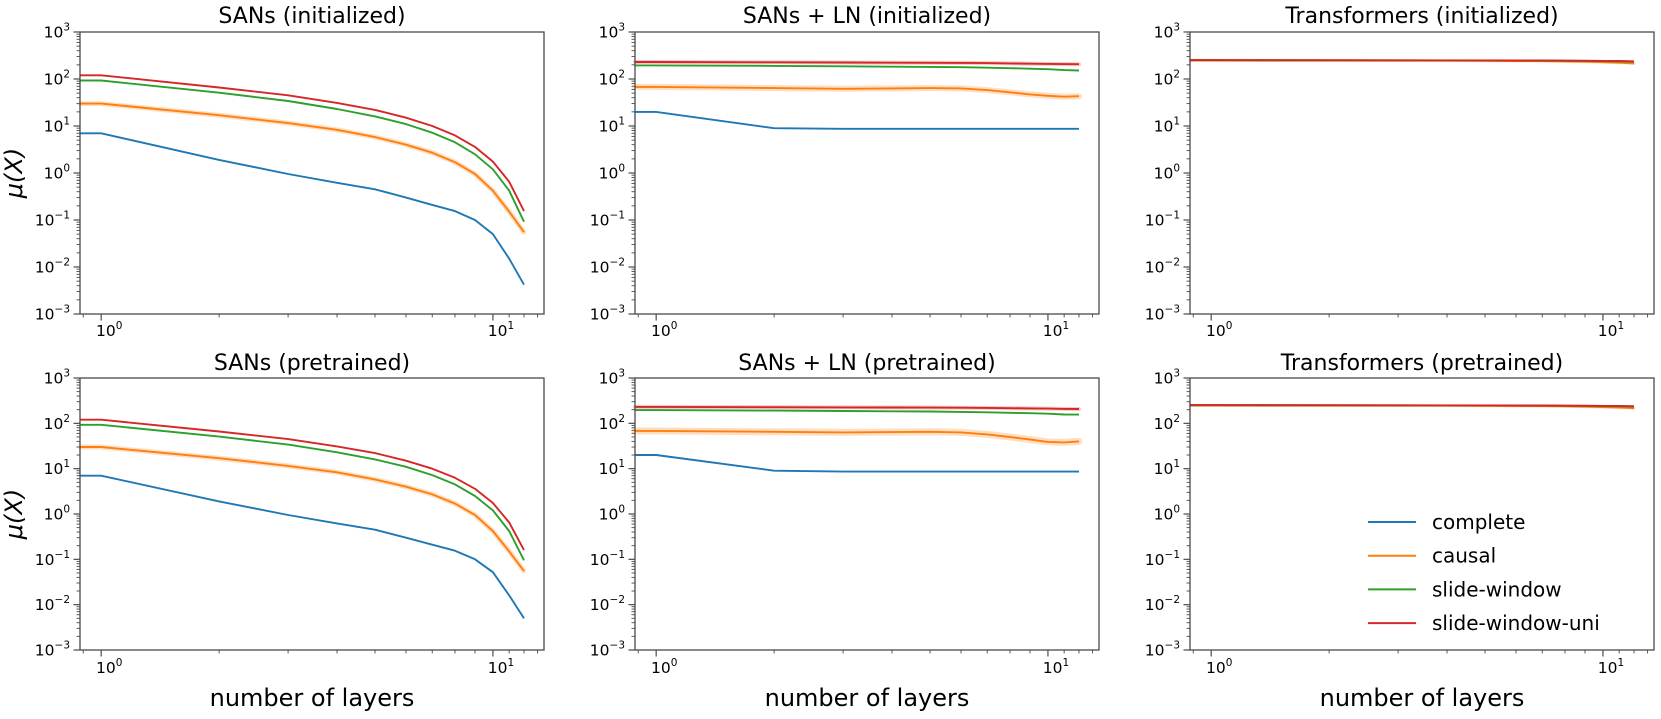 The width and height of the screenshot is (1661, 719). Describe the element at coordinates (1421, 16) in the screenshot. I see `chart-title: Transformers (initialized)` at that location.